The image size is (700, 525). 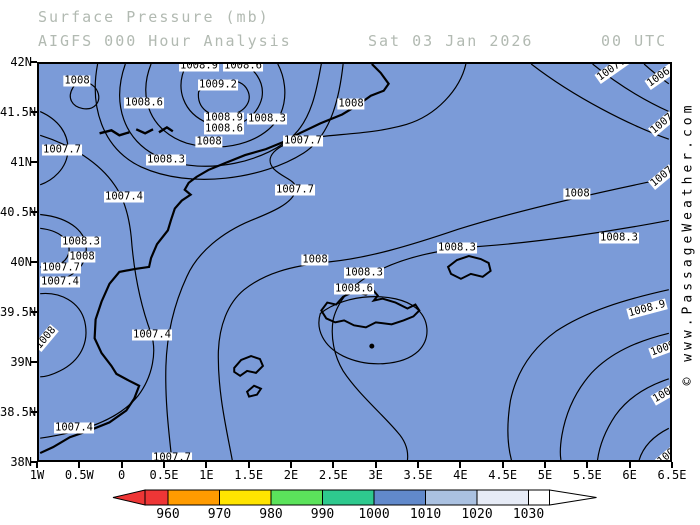 What do you see at coordinates (168, 514) in the screenshot?
I see `colorbar-tick-960: 960` at bounding box center [168, 514].